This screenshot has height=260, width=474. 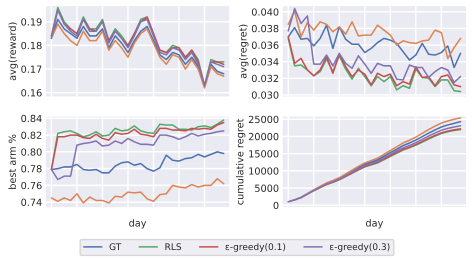 What do you see at coordinates (241, 161) in the screenshot?
I see `y-axis-title: cumulative regret` at bounding box center [241, 161].